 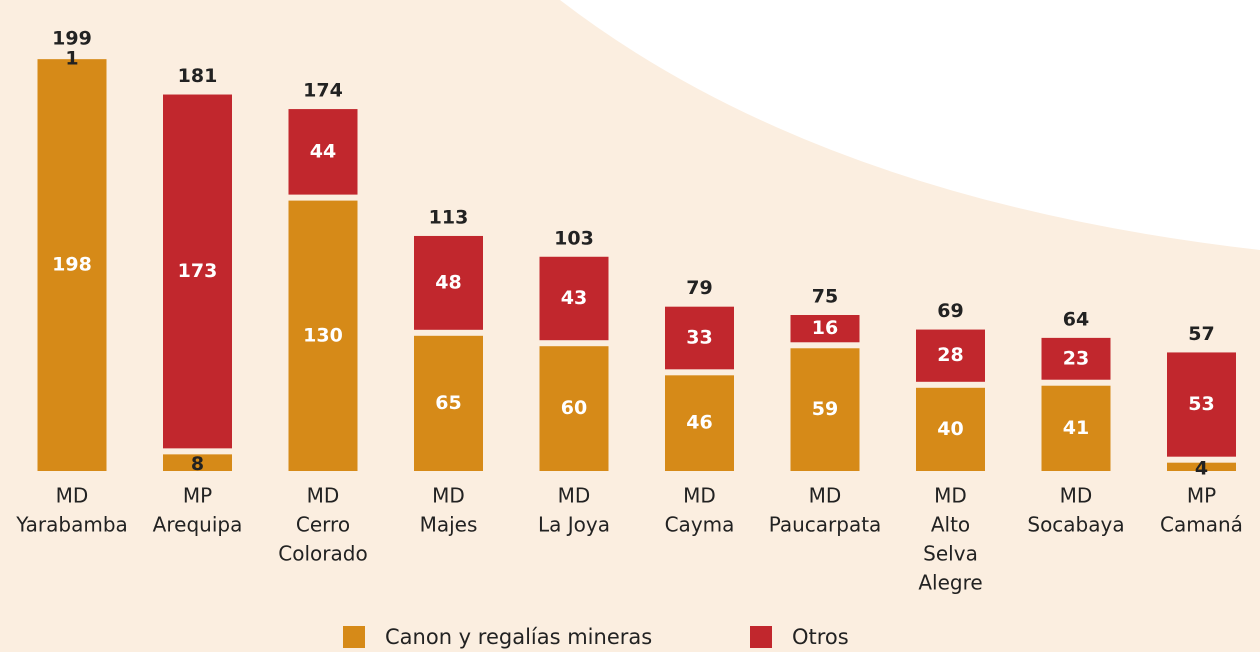 What do you see at coordinates (322, 554) in the screenshot?
I see `x-tick-label: Colorado` at bounding box center [322, 554].